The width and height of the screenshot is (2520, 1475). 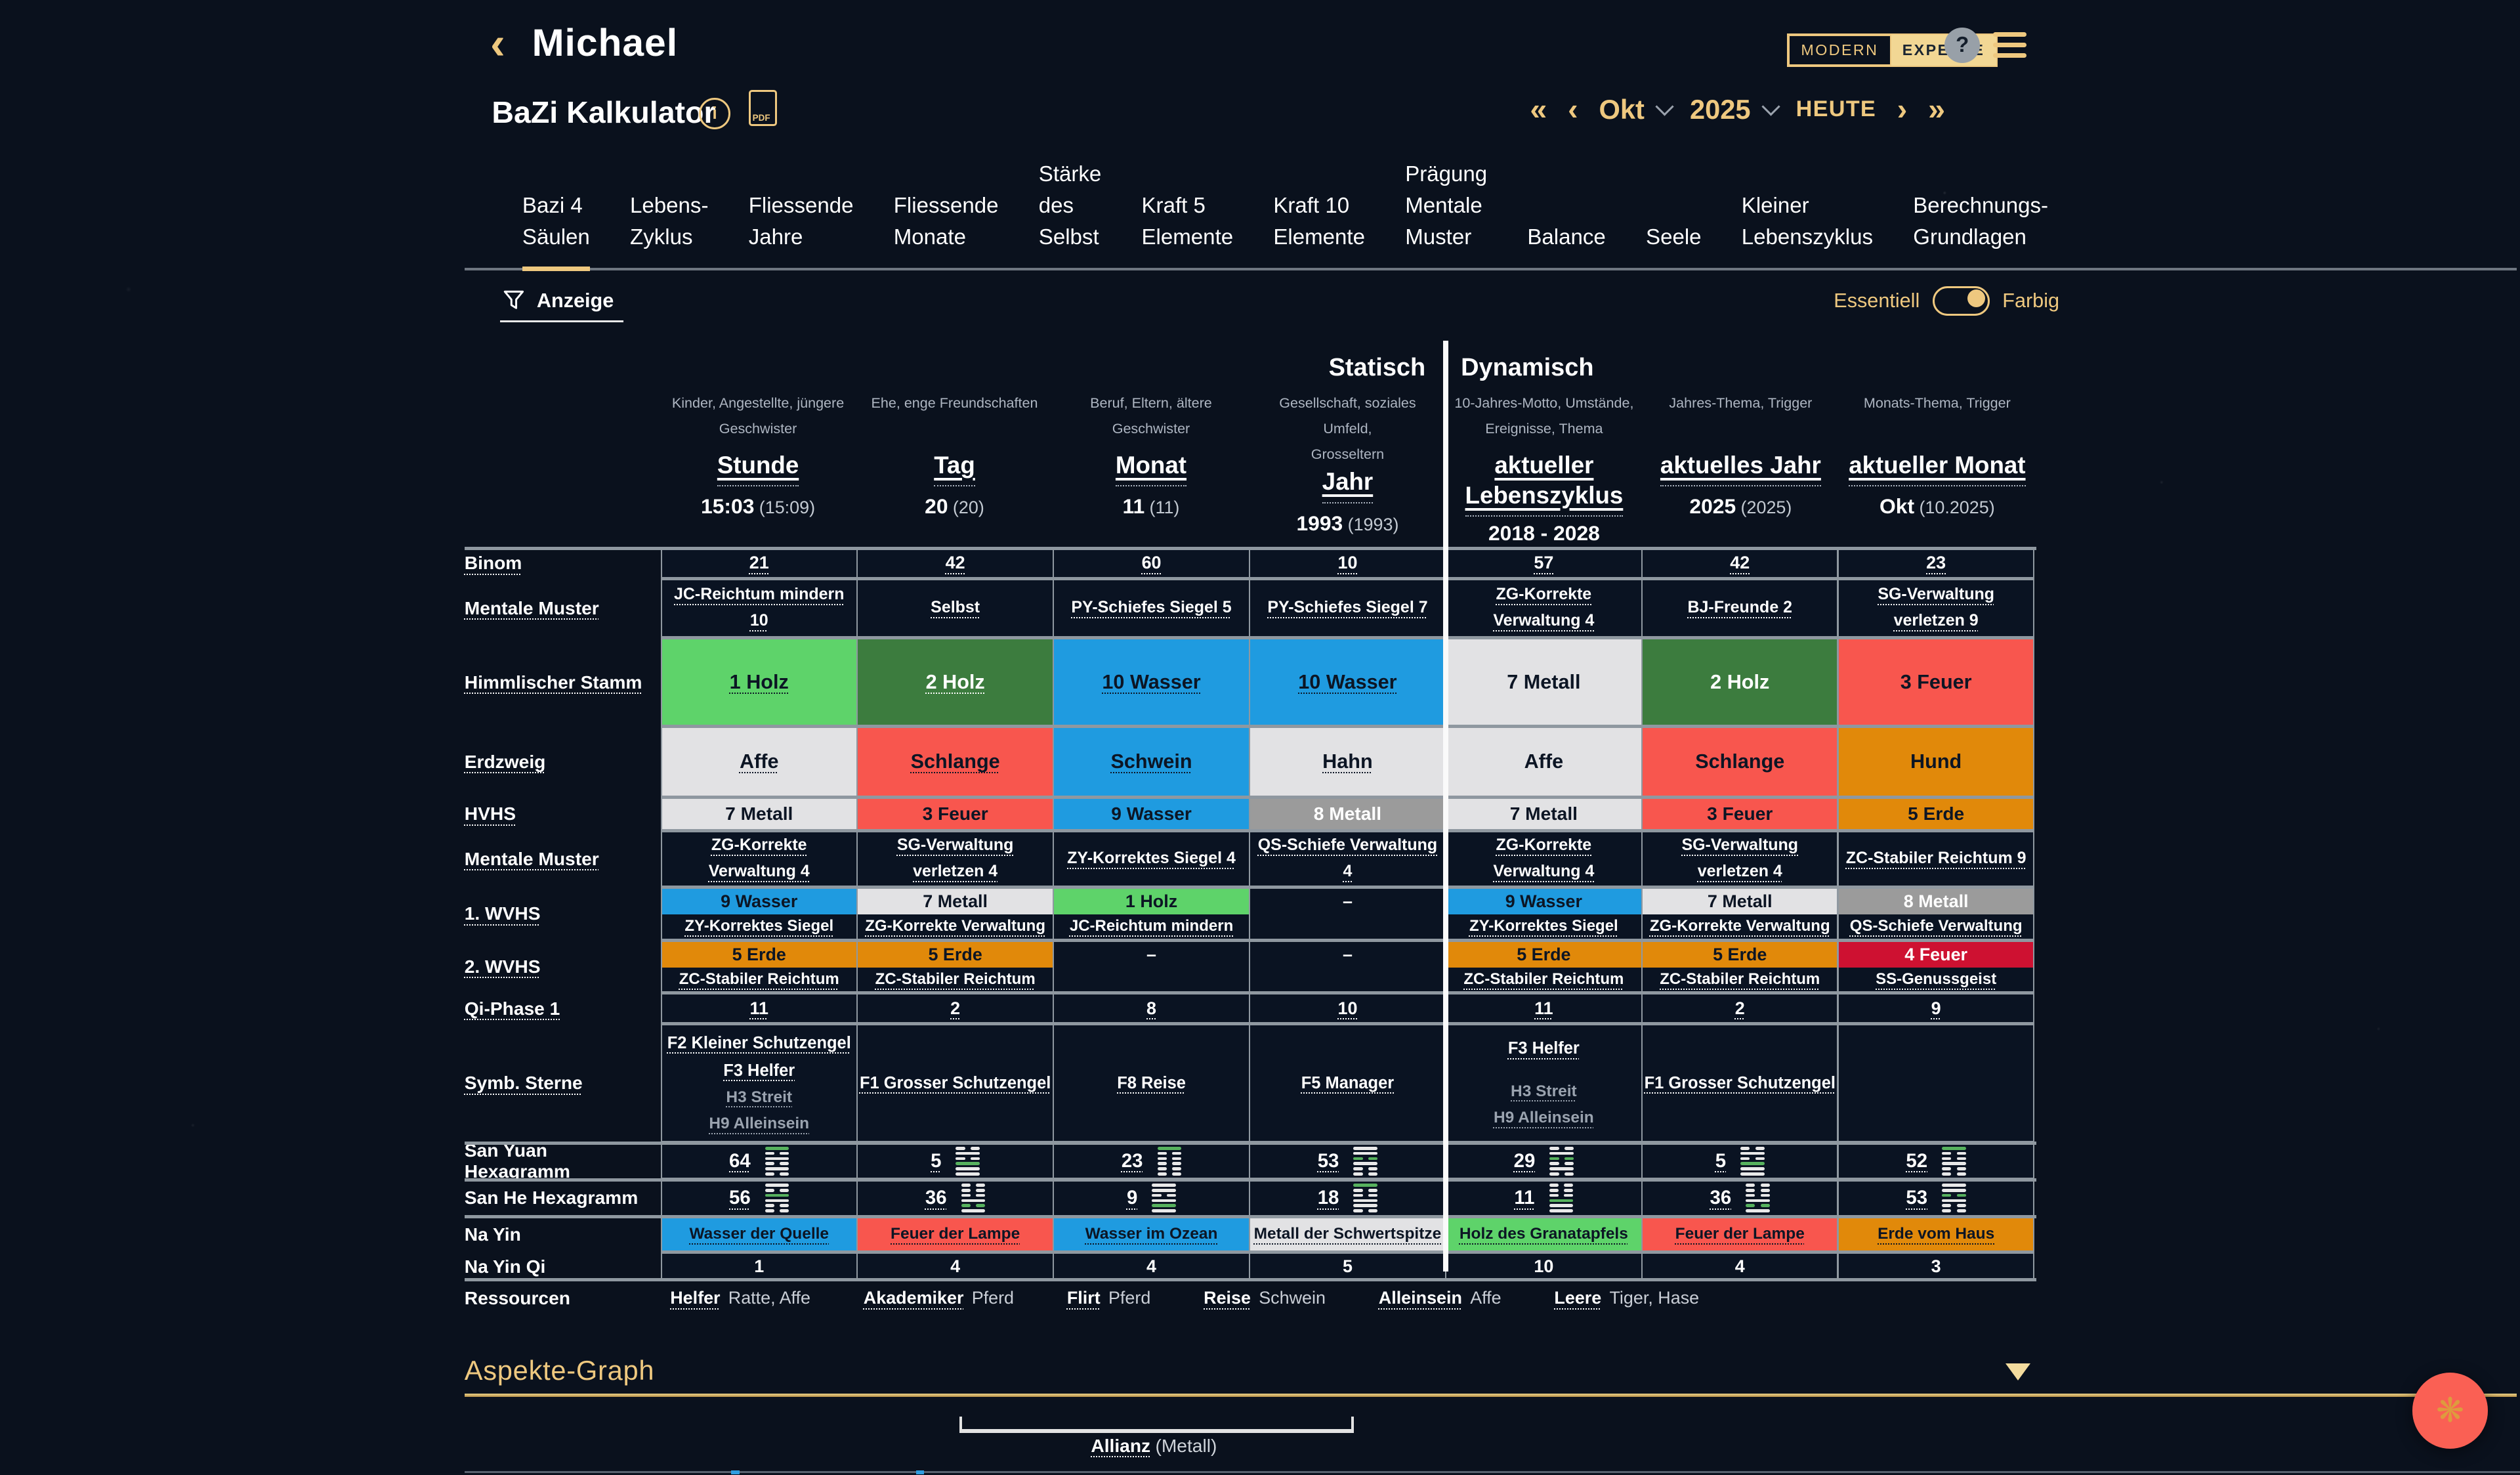 What do you see at coordinates (1347, 1008) in the screenshot?
I see `qi-phase-value: 10` at bounding box center [1347, 1008].